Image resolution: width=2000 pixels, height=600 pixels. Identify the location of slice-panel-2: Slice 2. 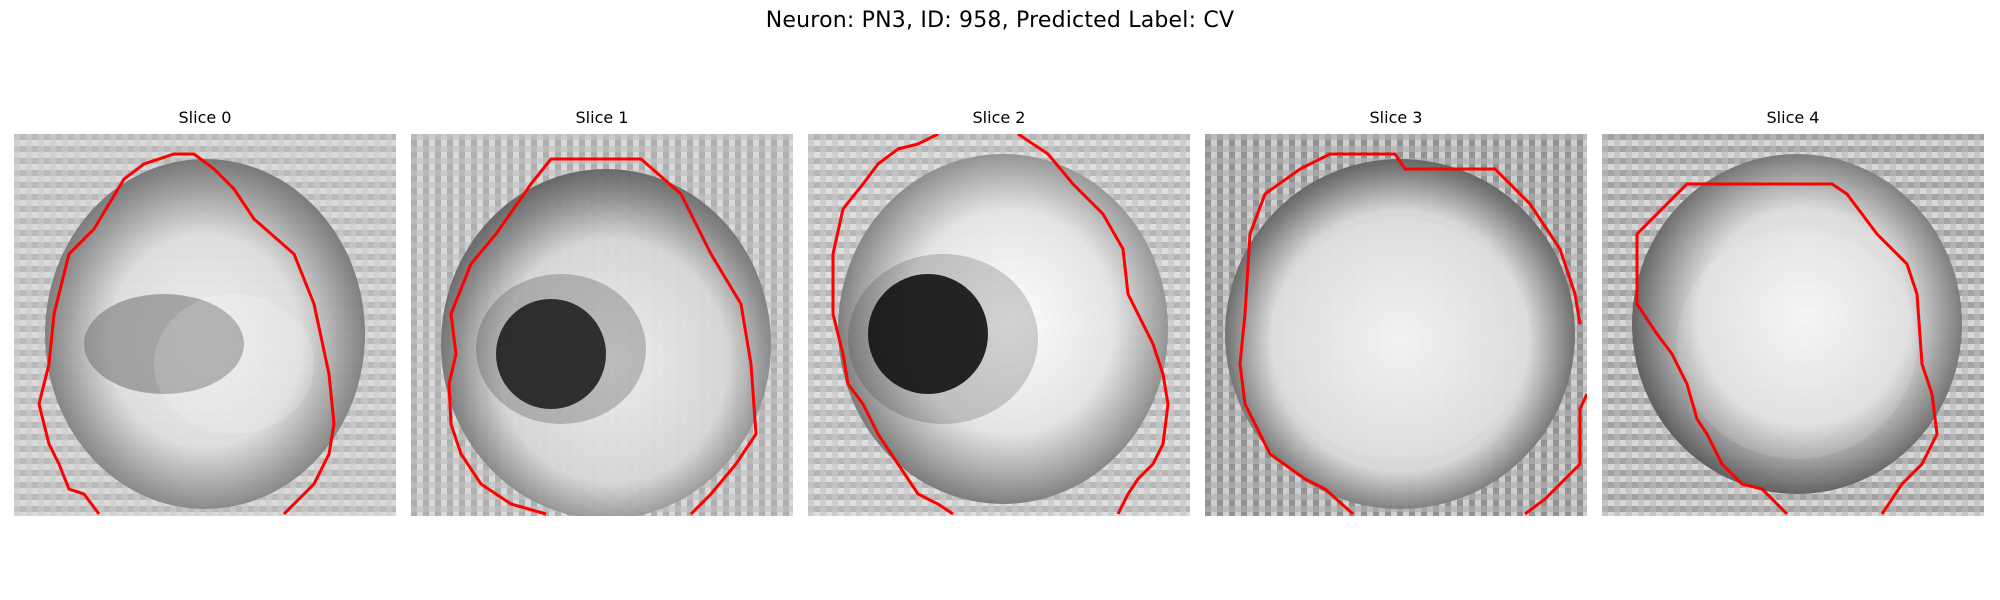
(999, 313).